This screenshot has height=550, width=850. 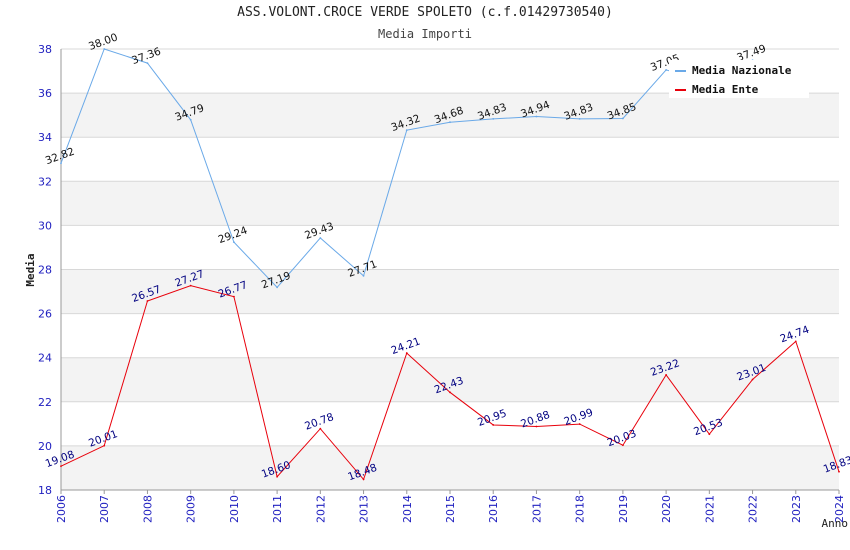 What do you see at coordinates (725, 89) in the screenshot?
I see `legend-label-ente: Media Ente` at bounding box center [725, 89].